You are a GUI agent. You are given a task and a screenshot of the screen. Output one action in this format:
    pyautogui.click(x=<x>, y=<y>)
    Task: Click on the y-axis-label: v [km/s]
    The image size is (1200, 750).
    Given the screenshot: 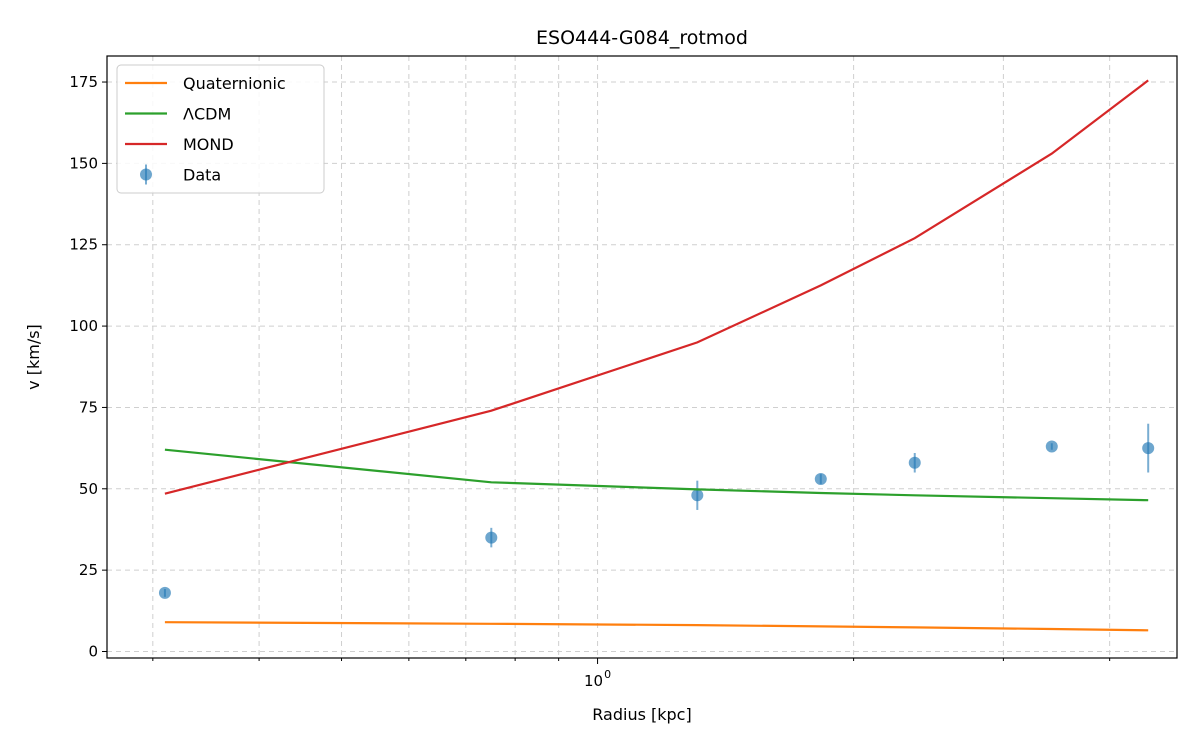 What is the action you would take?
    pyautogui.click(x=33, y=357)
    